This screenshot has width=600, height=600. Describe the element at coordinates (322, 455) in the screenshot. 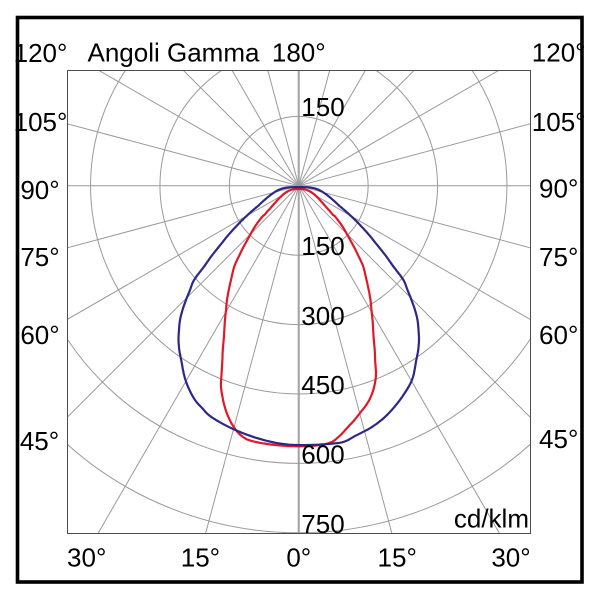

I see `svg-text: 600` at that location.